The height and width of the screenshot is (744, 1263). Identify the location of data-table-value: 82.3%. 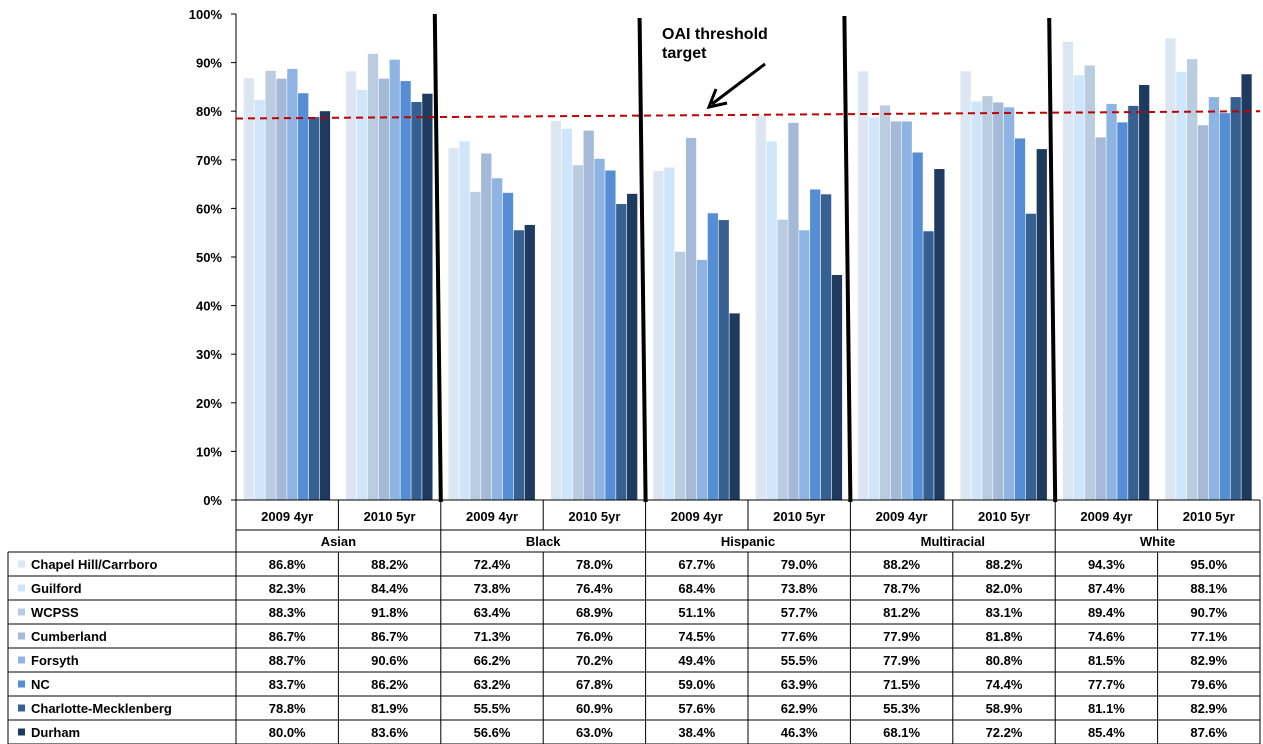
(287, 588).